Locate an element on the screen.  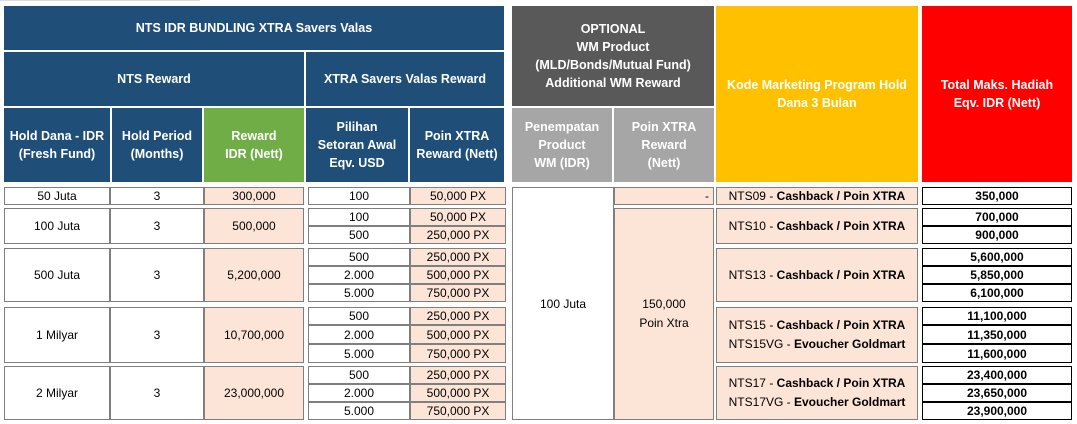
pilihan-setoran-header: Pilihan Setoran Awal Eqv. USD is located at coordinates (357, 145).